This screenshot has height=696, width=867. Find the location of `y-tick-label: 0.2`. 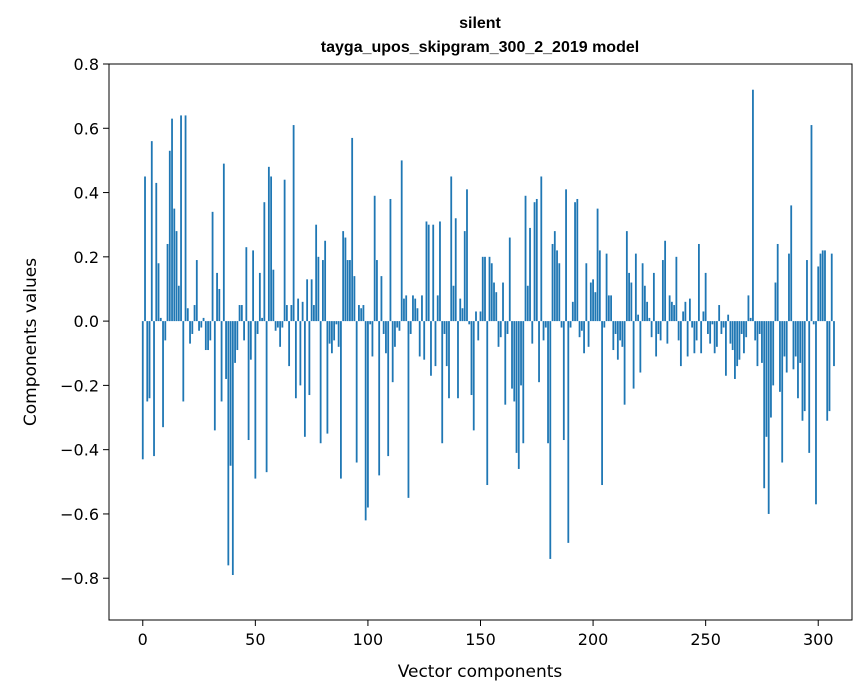

y-tick-label: 0.2 is located at coordinates (86, 257).